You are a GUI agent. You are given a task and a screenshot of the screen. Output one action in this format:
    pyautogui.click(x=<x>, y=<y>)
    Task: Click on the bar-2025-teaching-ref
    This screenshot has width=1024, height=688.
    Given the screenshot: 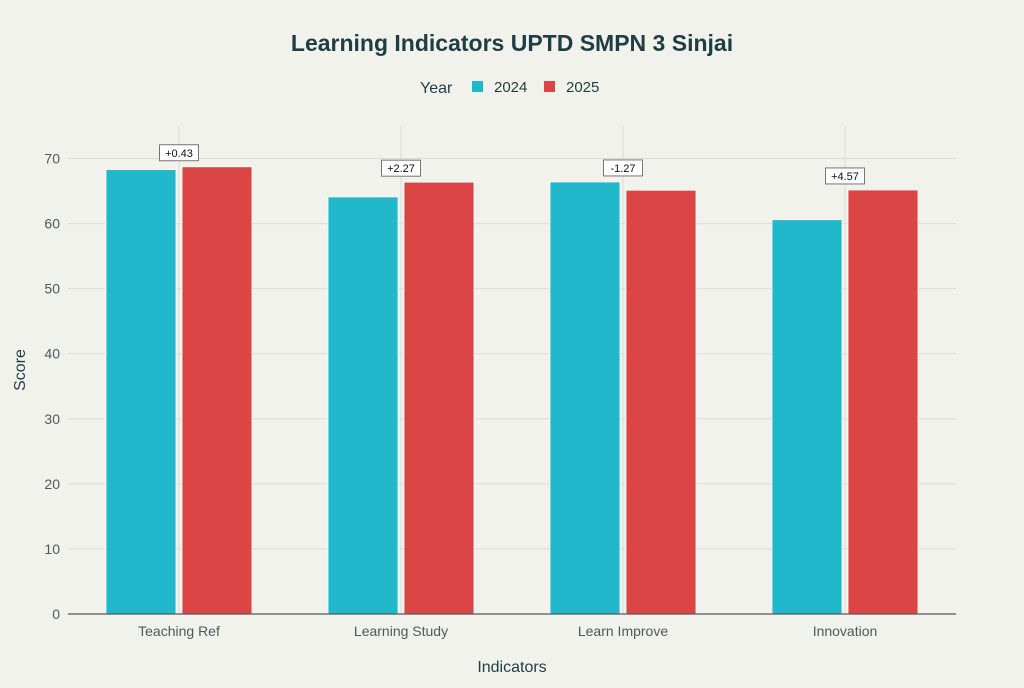 What is the action you would take?
    pyautogui.click(x=217, y=390)
    